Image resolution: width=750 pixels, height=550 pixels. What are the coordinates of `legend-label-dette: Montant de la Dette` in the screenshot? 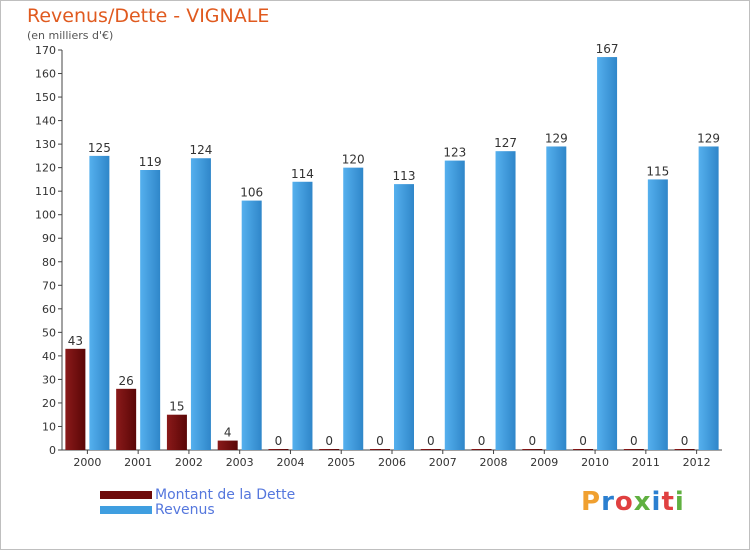 It's located at (225, 495).